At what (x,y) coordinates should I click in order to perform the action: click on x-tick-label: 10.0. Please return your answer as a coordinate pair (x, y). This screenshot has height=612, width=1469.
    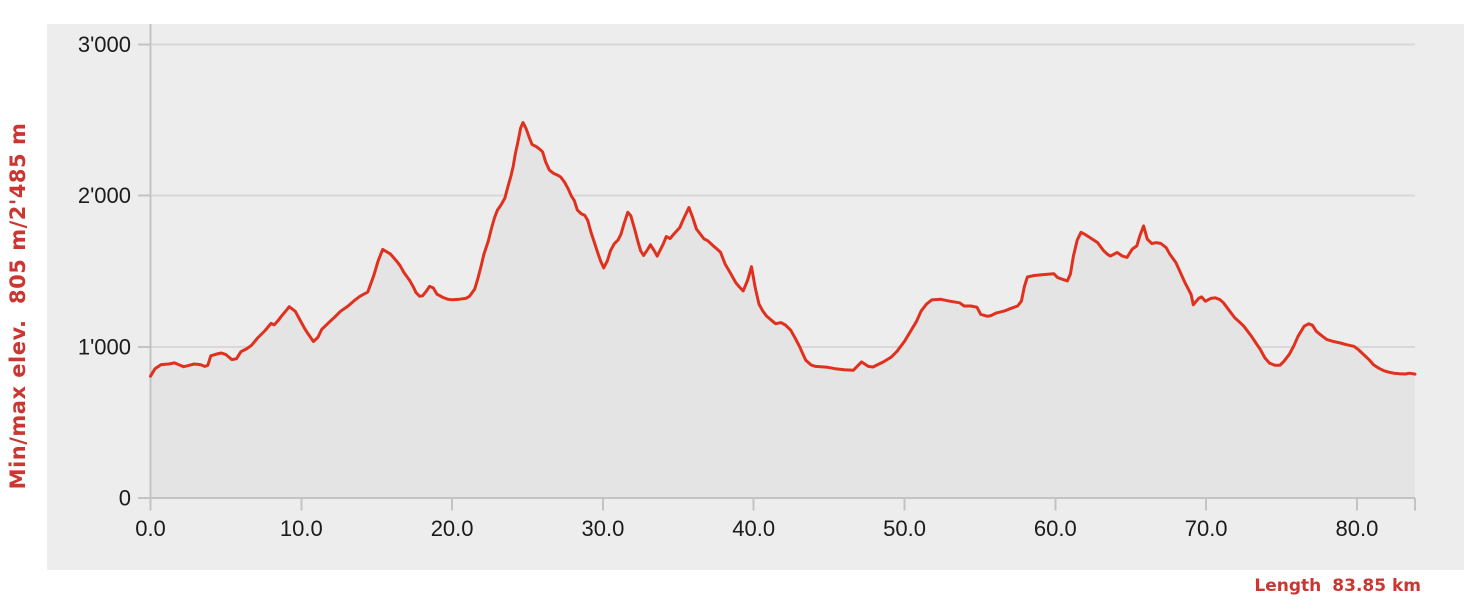
    Looking at the image, I should click on (301, 528).